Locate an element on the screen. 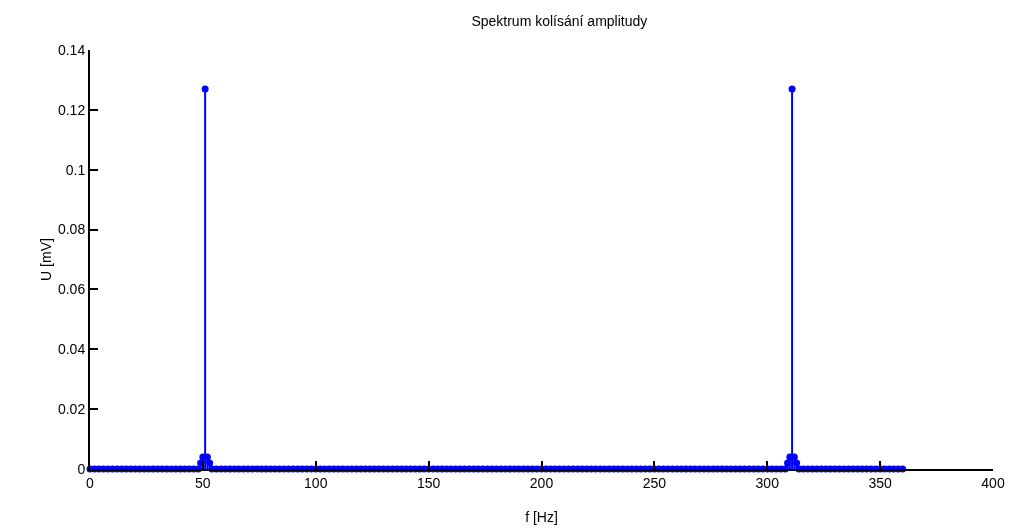  y-tick-label: 0.08 is located at coordinates (71, 229).